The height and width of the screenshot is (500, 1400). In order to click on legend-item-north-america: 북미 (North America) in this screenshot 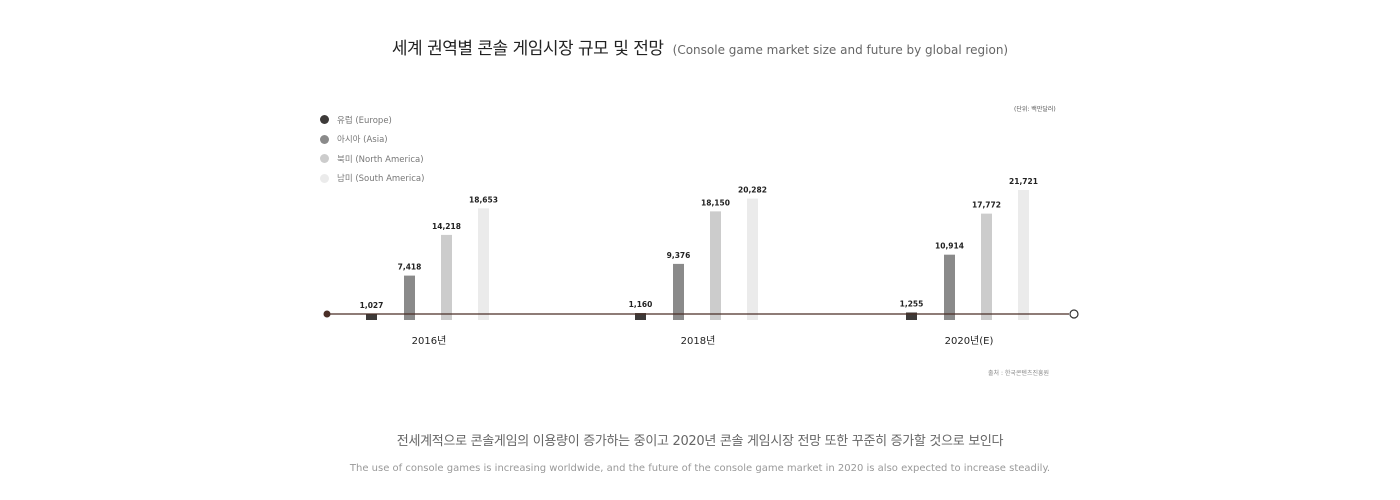, I will do `click(372, 159)`.